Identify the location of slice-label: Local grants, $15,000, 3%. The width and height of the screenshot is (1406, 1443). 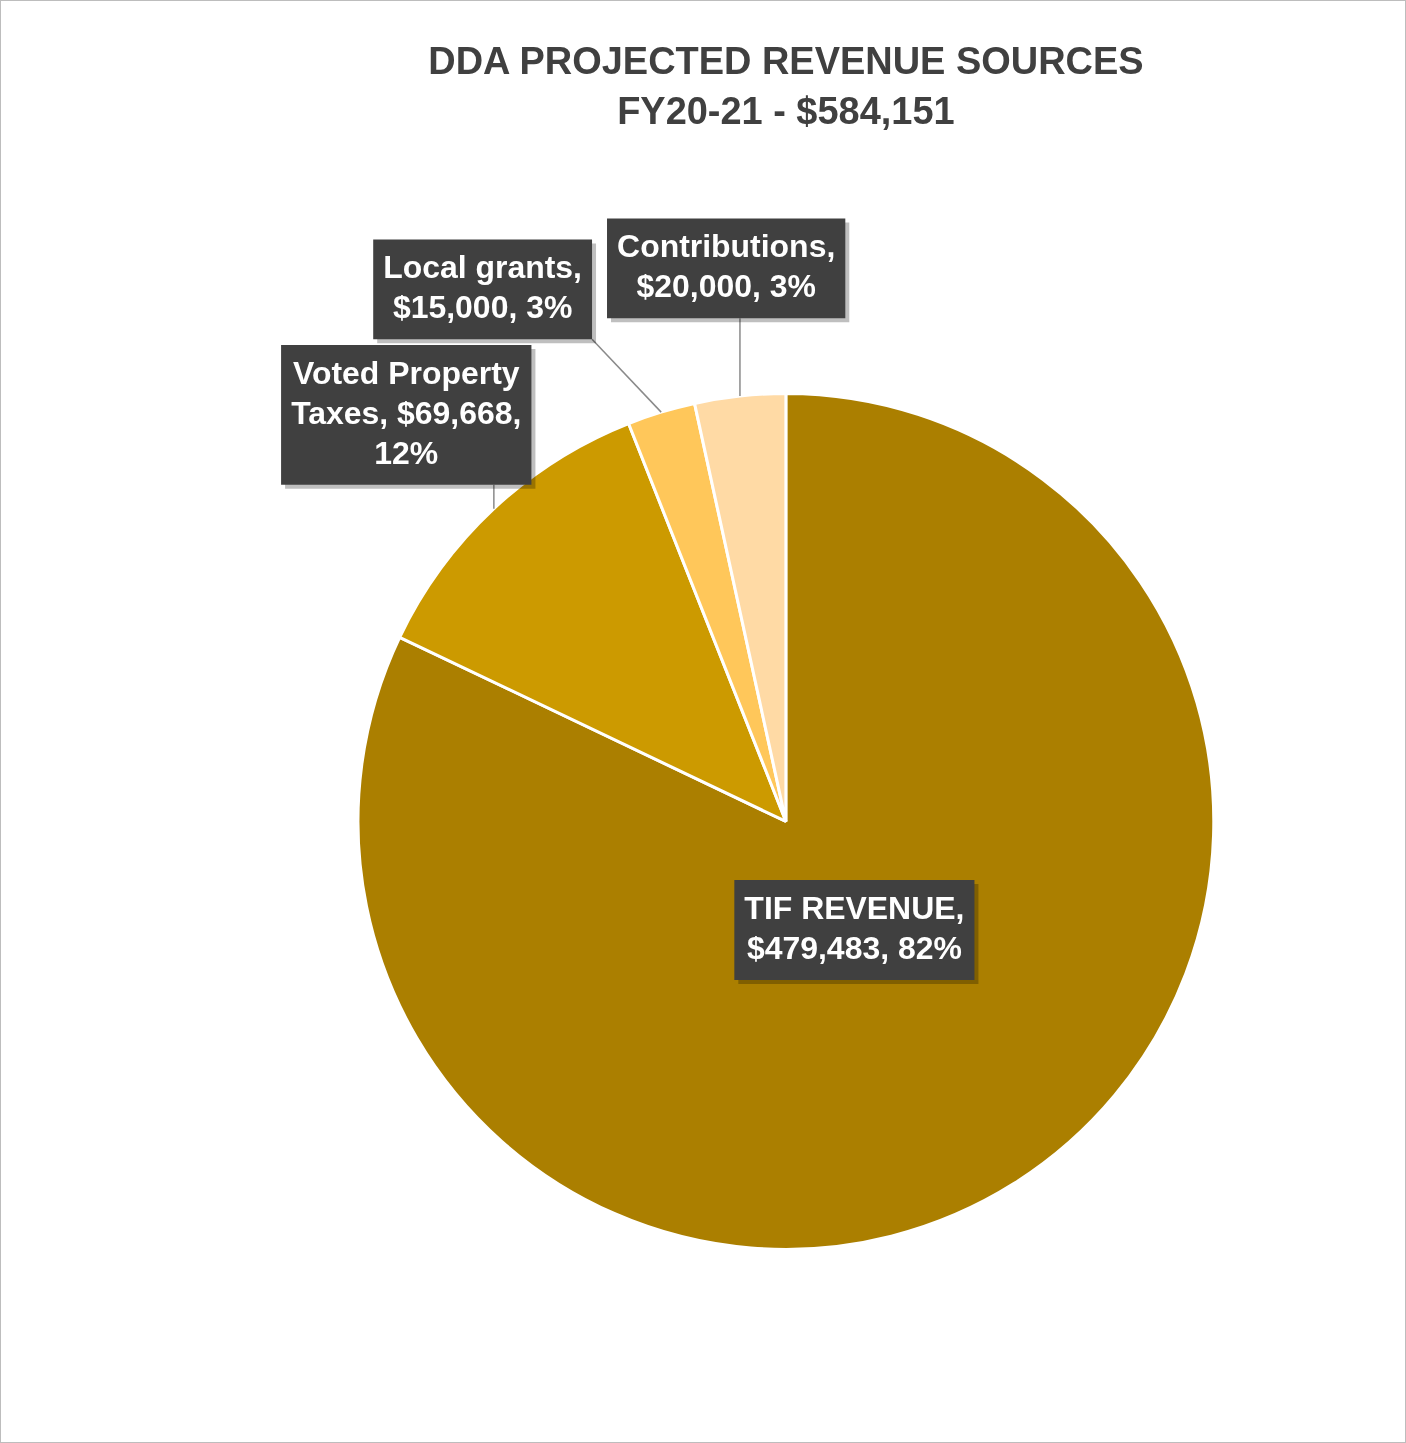
(483, 287).